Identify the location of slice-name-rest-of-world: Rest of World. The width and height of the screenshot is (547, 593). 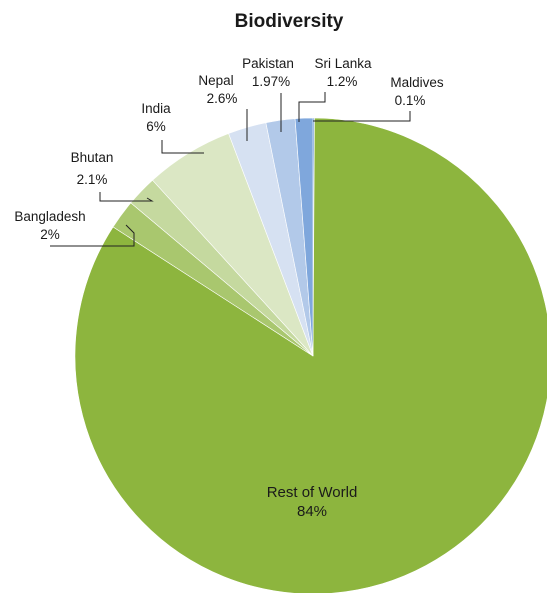
(312, 492).